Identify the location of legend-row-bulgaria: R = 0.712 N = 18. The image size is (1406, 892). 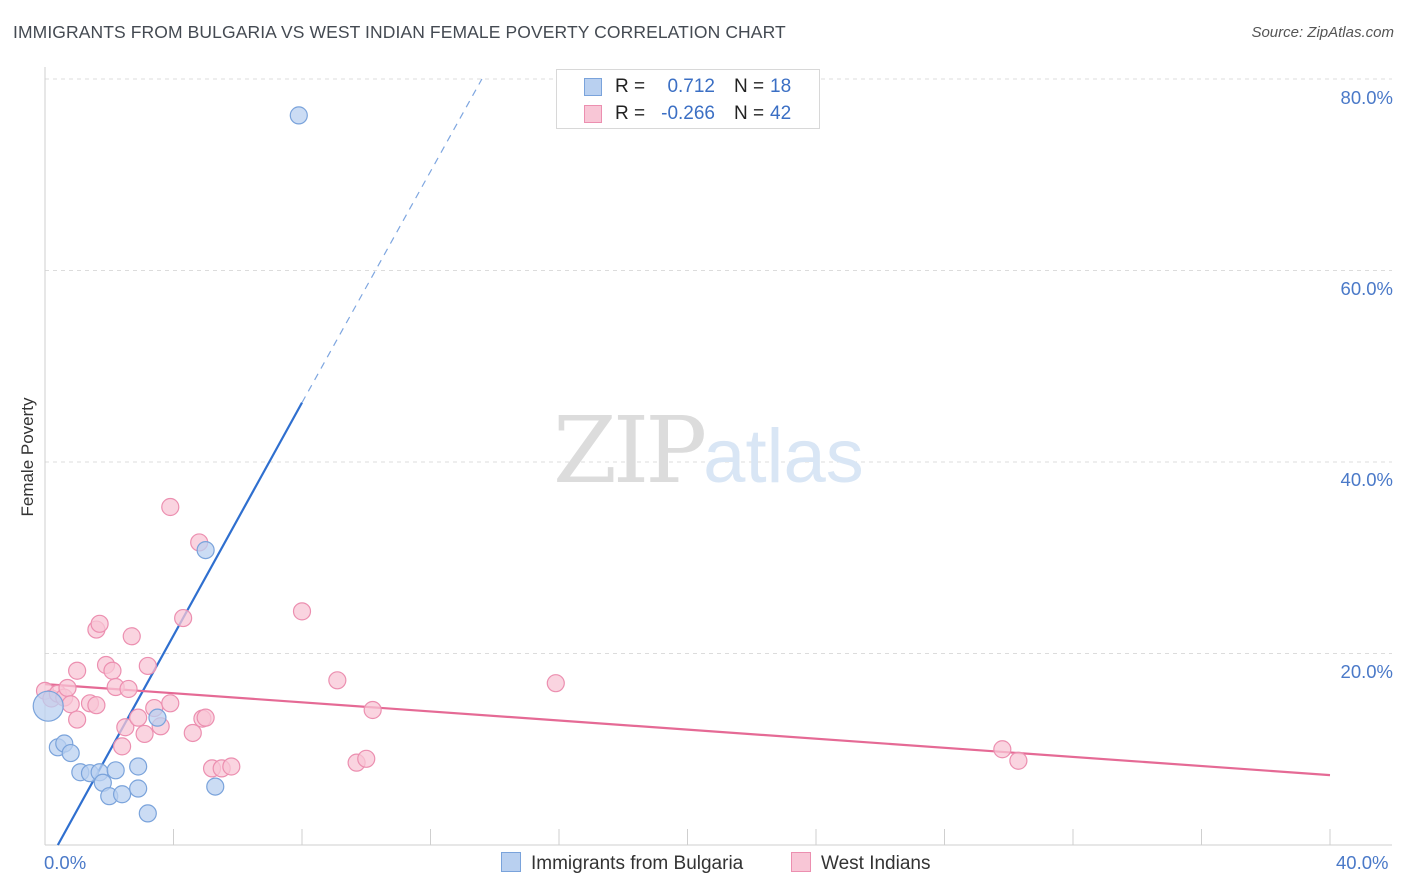
(688, 87).